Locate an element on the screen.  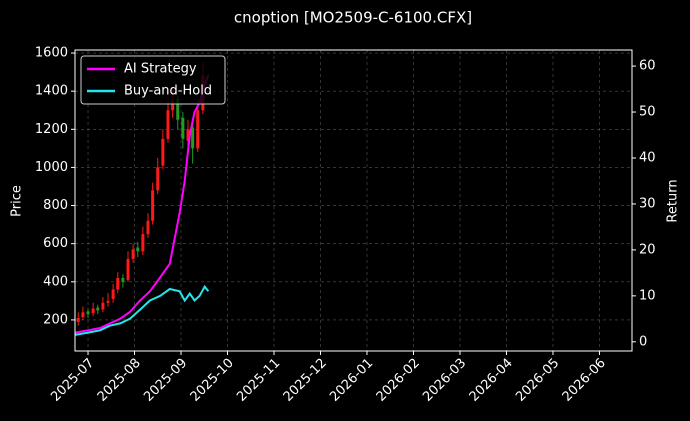
x-tick-label: 2026-02 is located at coordinates (398, 380).